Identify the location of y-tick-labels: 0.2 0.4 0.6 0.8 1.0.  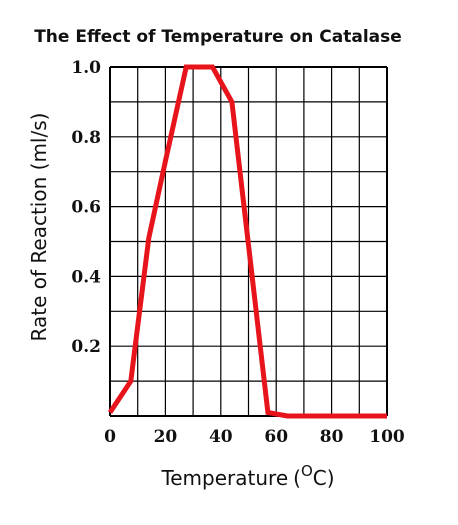
(86, 207).